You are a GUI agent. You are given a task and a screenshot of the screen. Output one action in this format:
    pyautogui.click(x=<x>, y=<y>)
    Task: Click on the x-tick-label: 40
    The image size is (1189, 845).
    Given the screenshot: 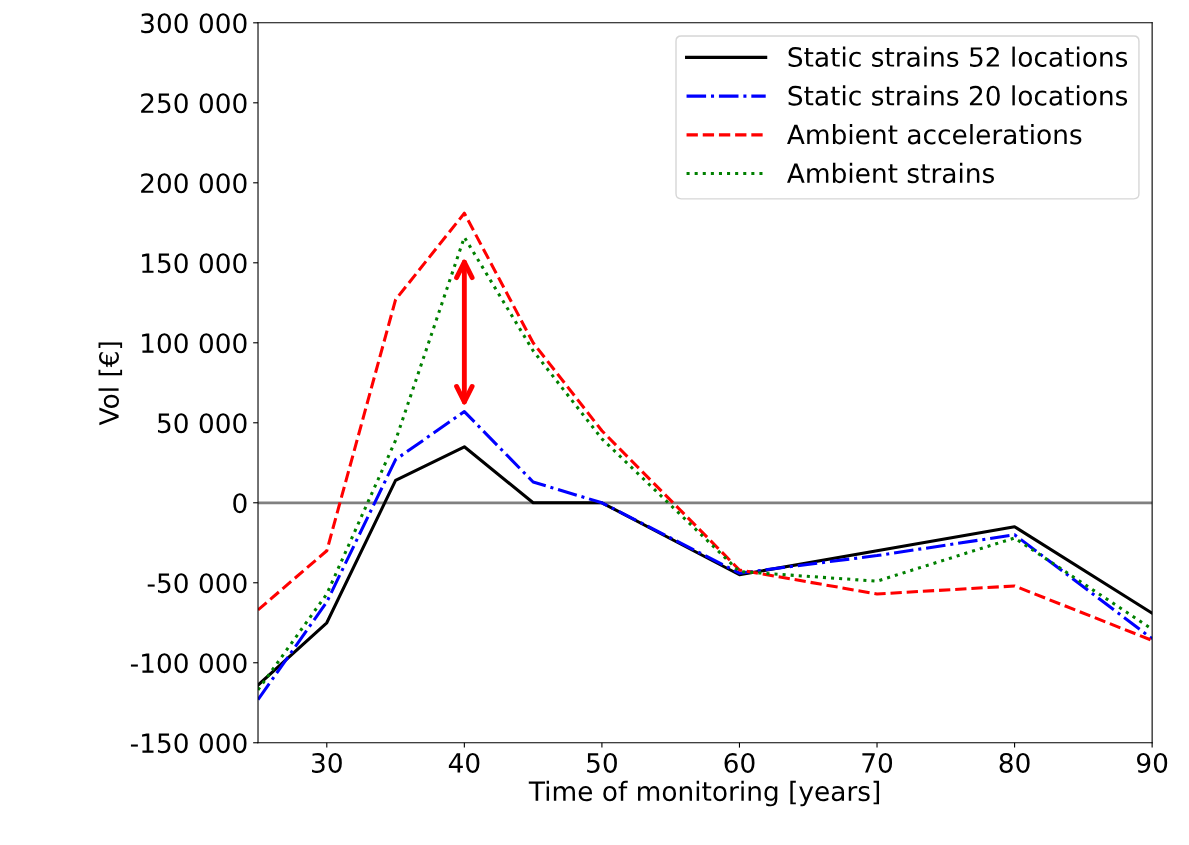 What is the action you would take?
    pyautogui.click(x=464, y=762)
    